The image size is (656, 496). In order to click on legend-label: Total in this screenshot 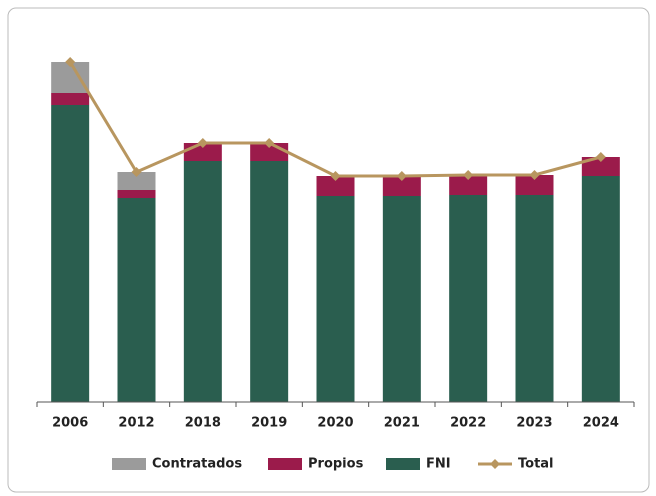, I will do `click(536, 464)`.